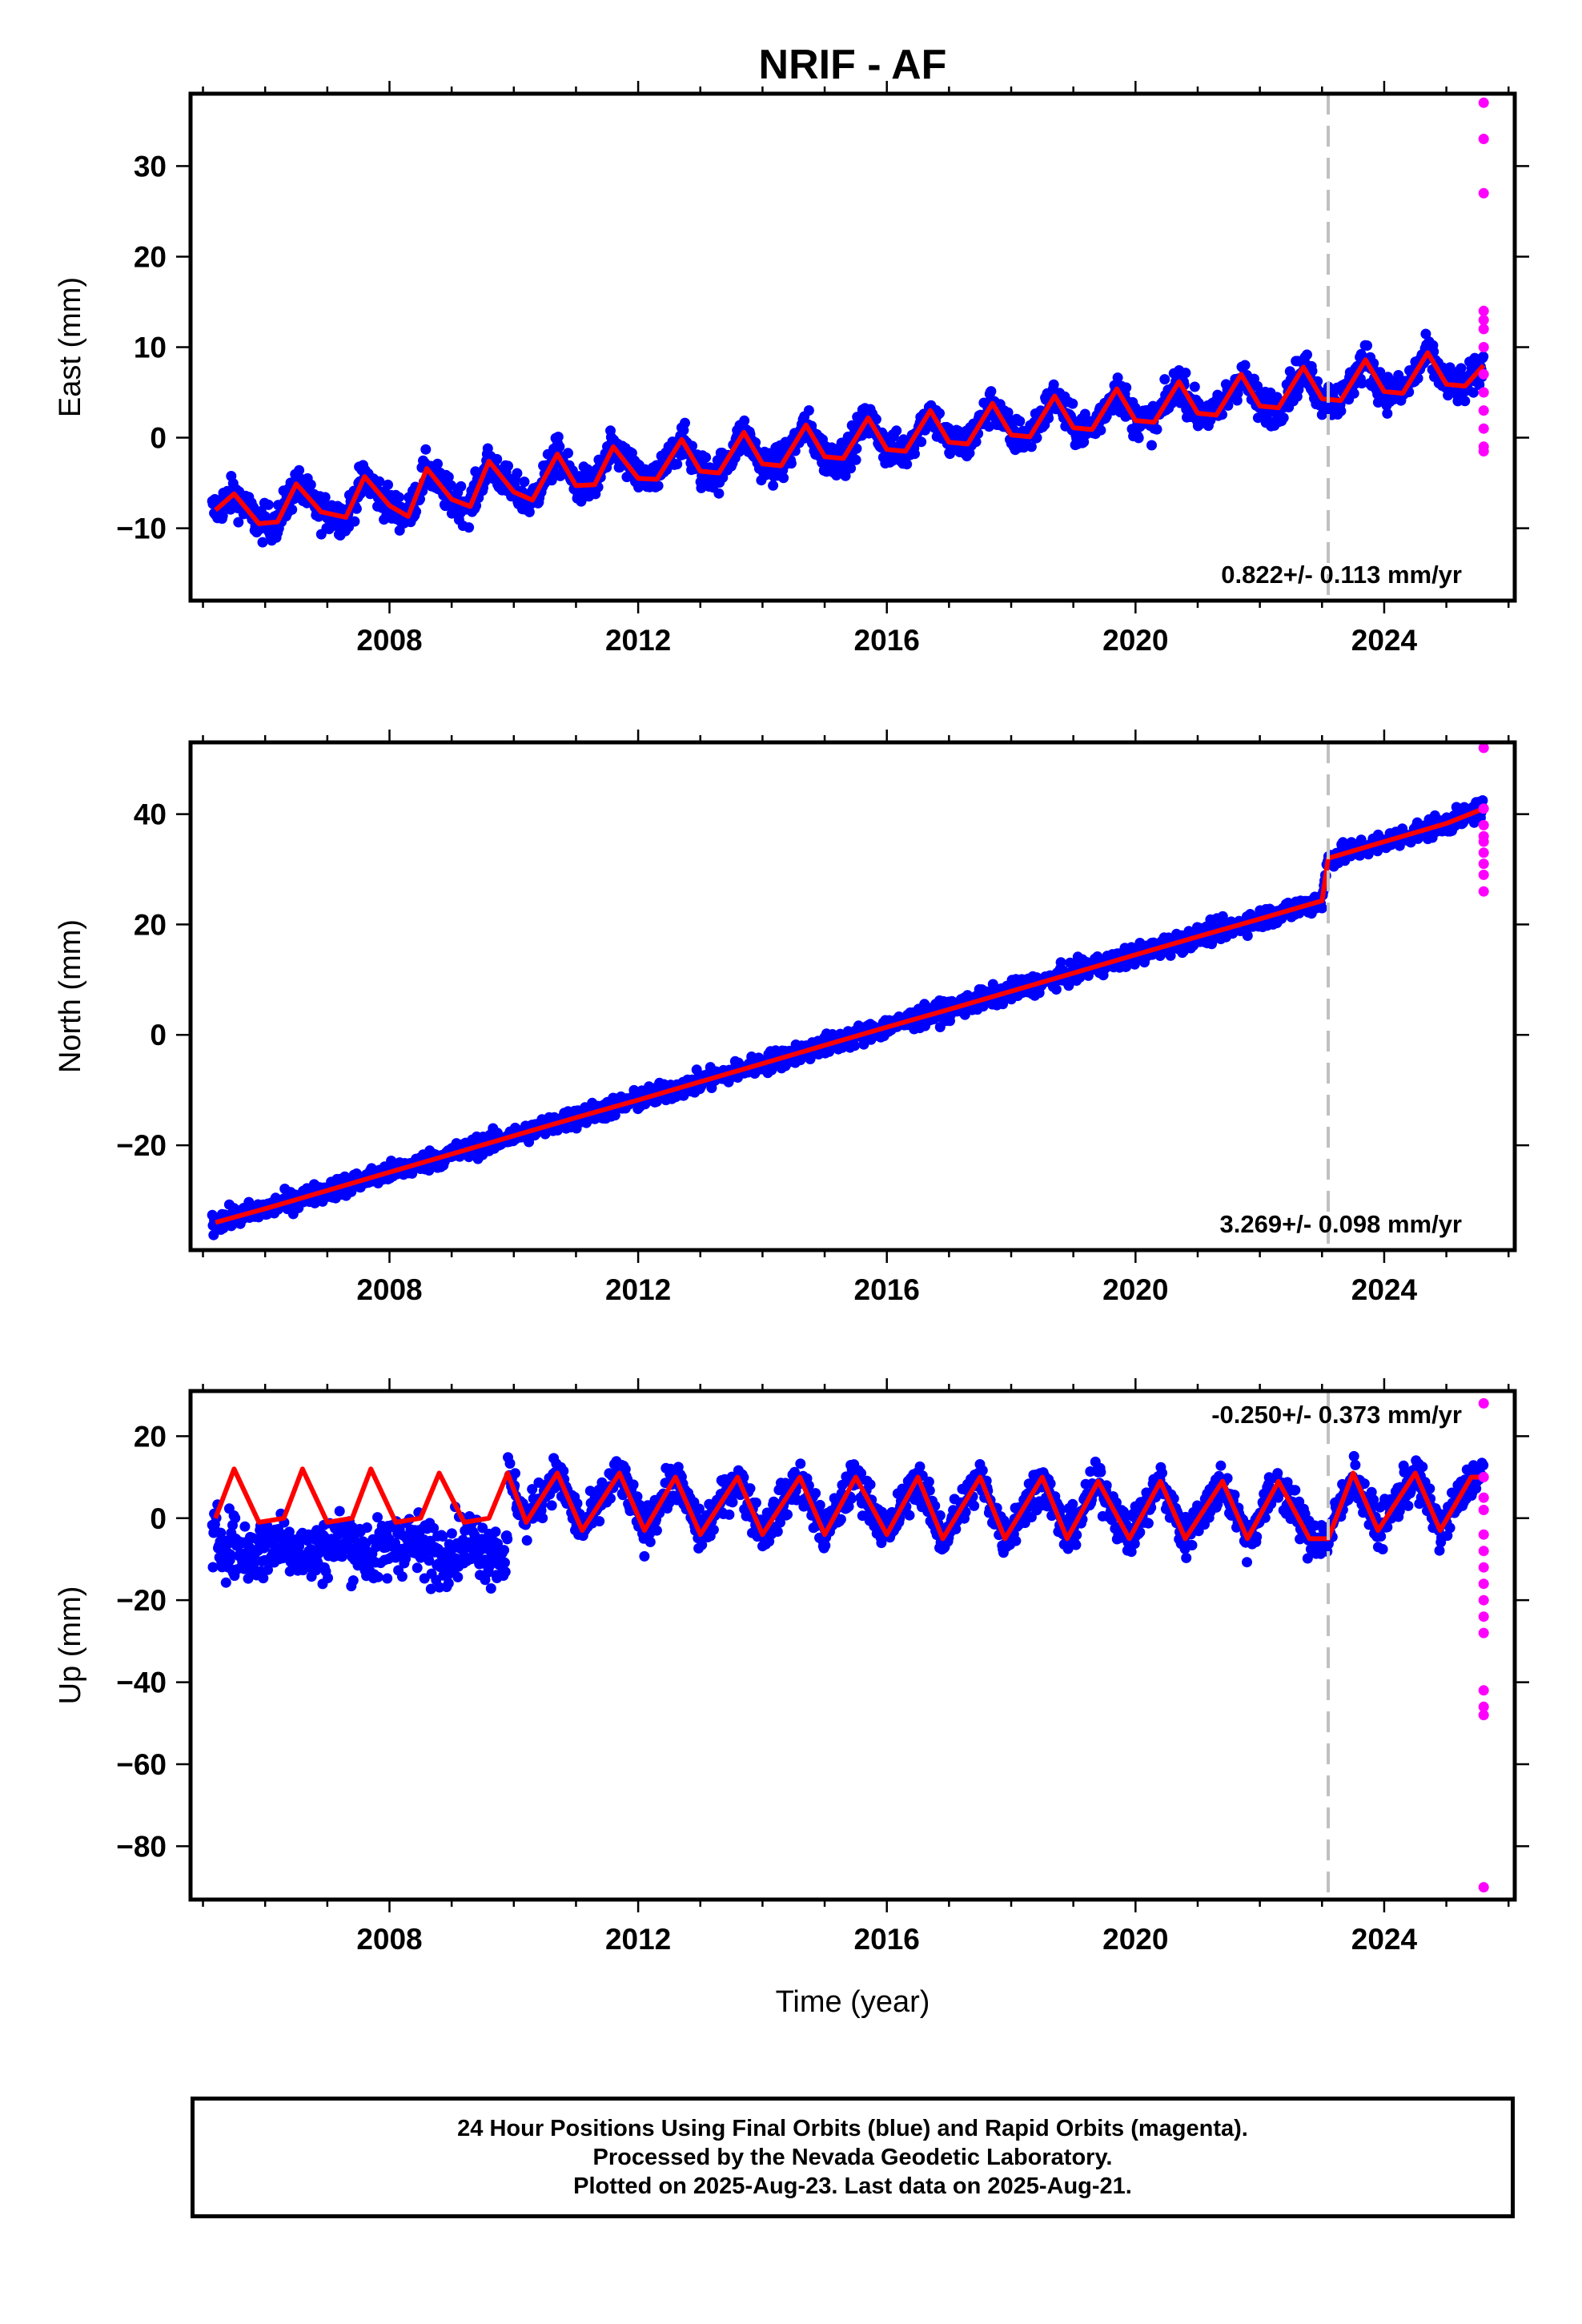  What do you see at coordinates (1341, 1224) in the screenshot?
I see `north-rate-label: 3.269+/- 0.098 mm/yr` at bounding box center [1341, 1224].